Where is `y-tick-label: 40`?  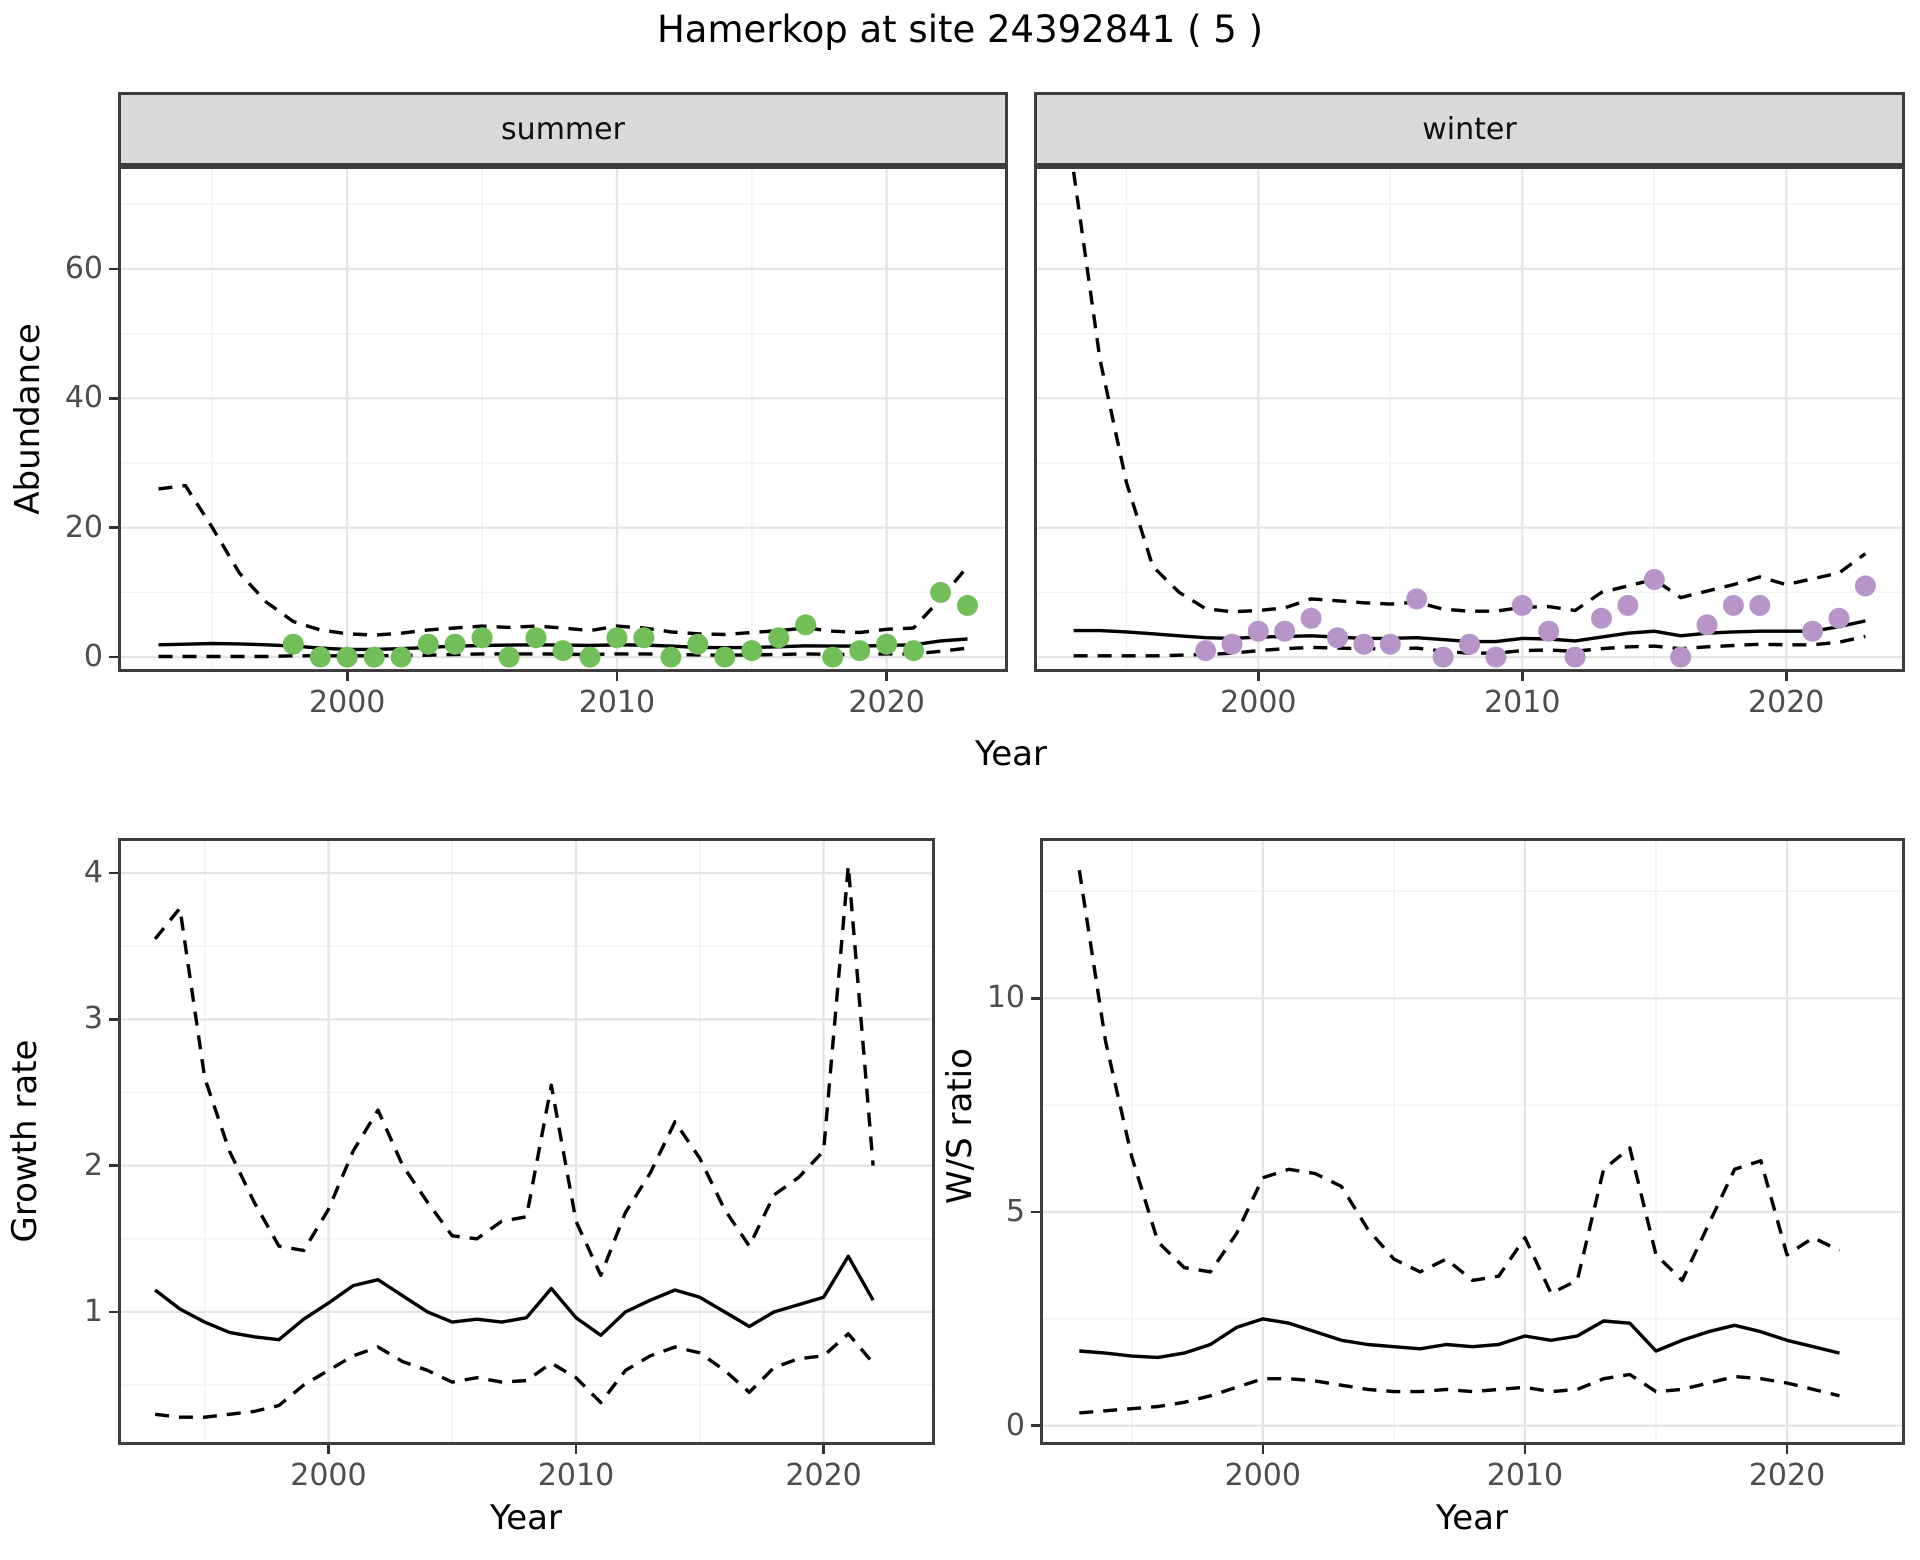 y-tick-label: 40 is located at coordinates (83, 398).